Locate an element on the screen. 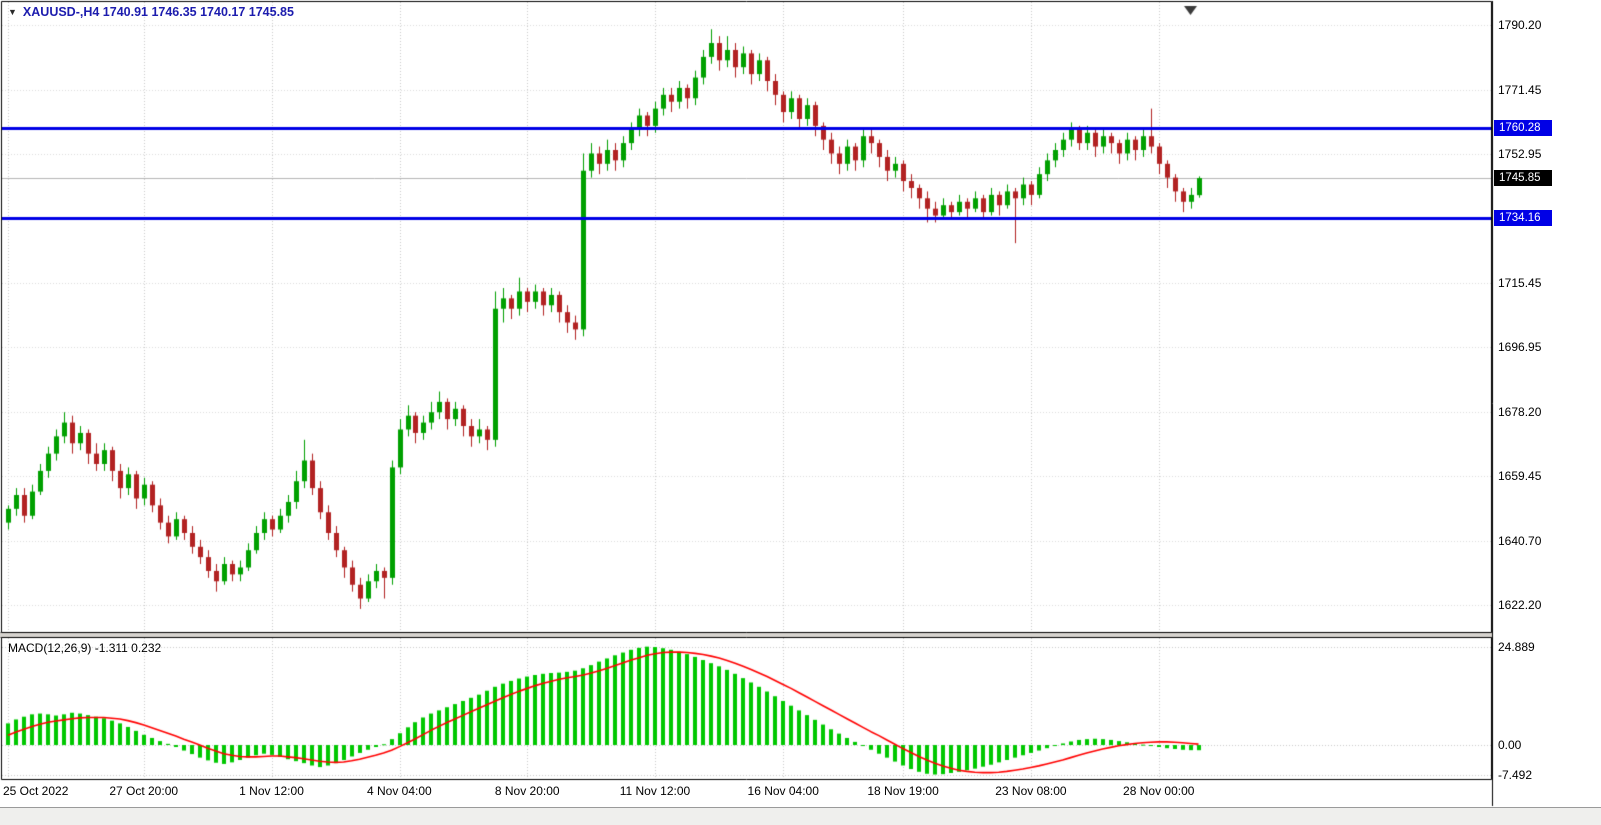 Image resolution: width=1601 pixels, height=825 pixels. time-axis-label: 16 Nov 04:00 is located at coordinates (783, 791).